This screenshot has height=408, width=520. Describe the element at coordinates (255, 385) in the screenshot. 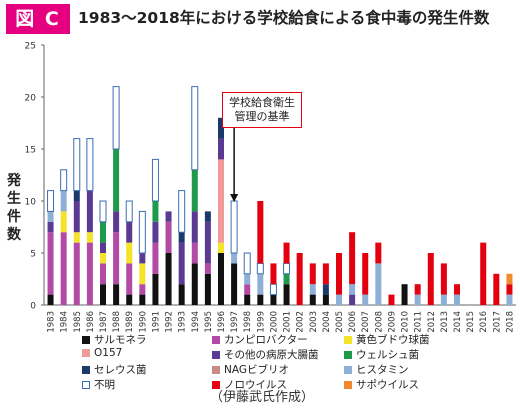

I see `legend-label: ノロウイルス` at that location.